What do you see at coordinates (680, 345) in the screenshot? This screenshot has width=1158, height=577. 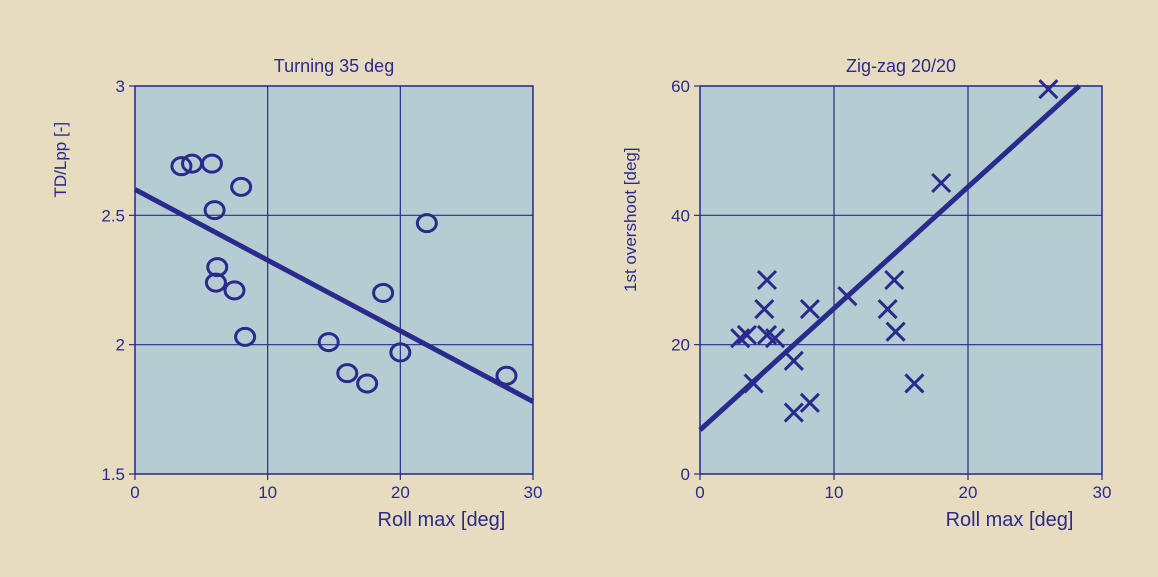 I see `y-tick-label: 20` at bounding box center [680, 345].